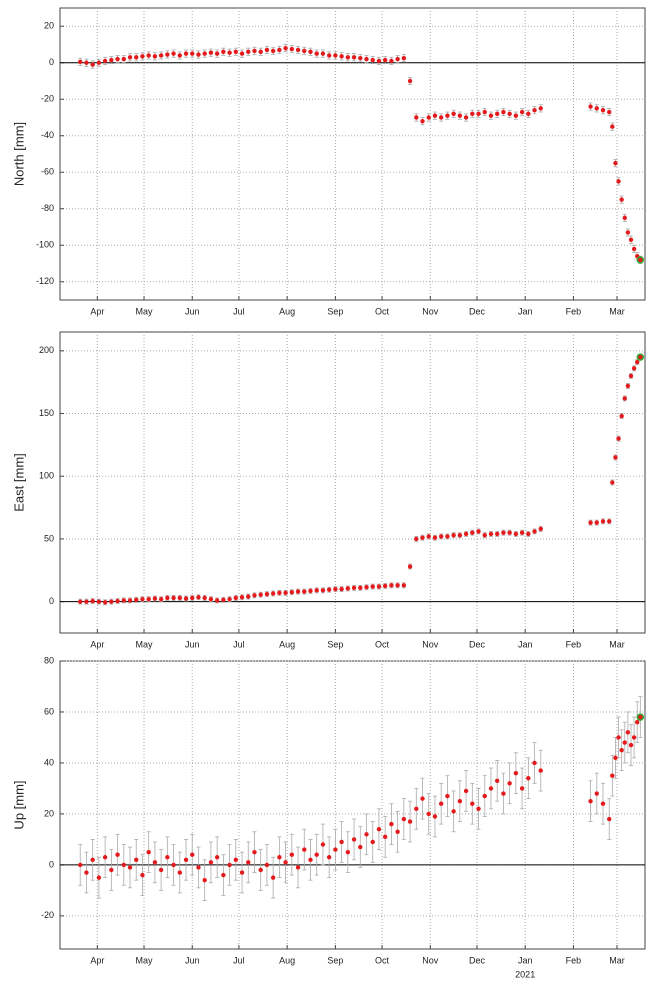 This screenshot has width=646, height=984. What do you see at coordinates (430, 311) in the screenshot?
I see `x-tick-label: Nov` at bounding box center [430, 311].